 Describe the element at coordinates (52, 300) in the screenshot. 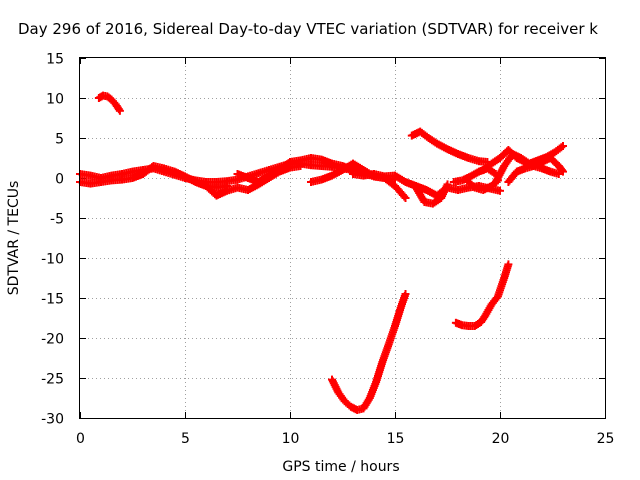

I see `y-tick-label: -15` at that location.